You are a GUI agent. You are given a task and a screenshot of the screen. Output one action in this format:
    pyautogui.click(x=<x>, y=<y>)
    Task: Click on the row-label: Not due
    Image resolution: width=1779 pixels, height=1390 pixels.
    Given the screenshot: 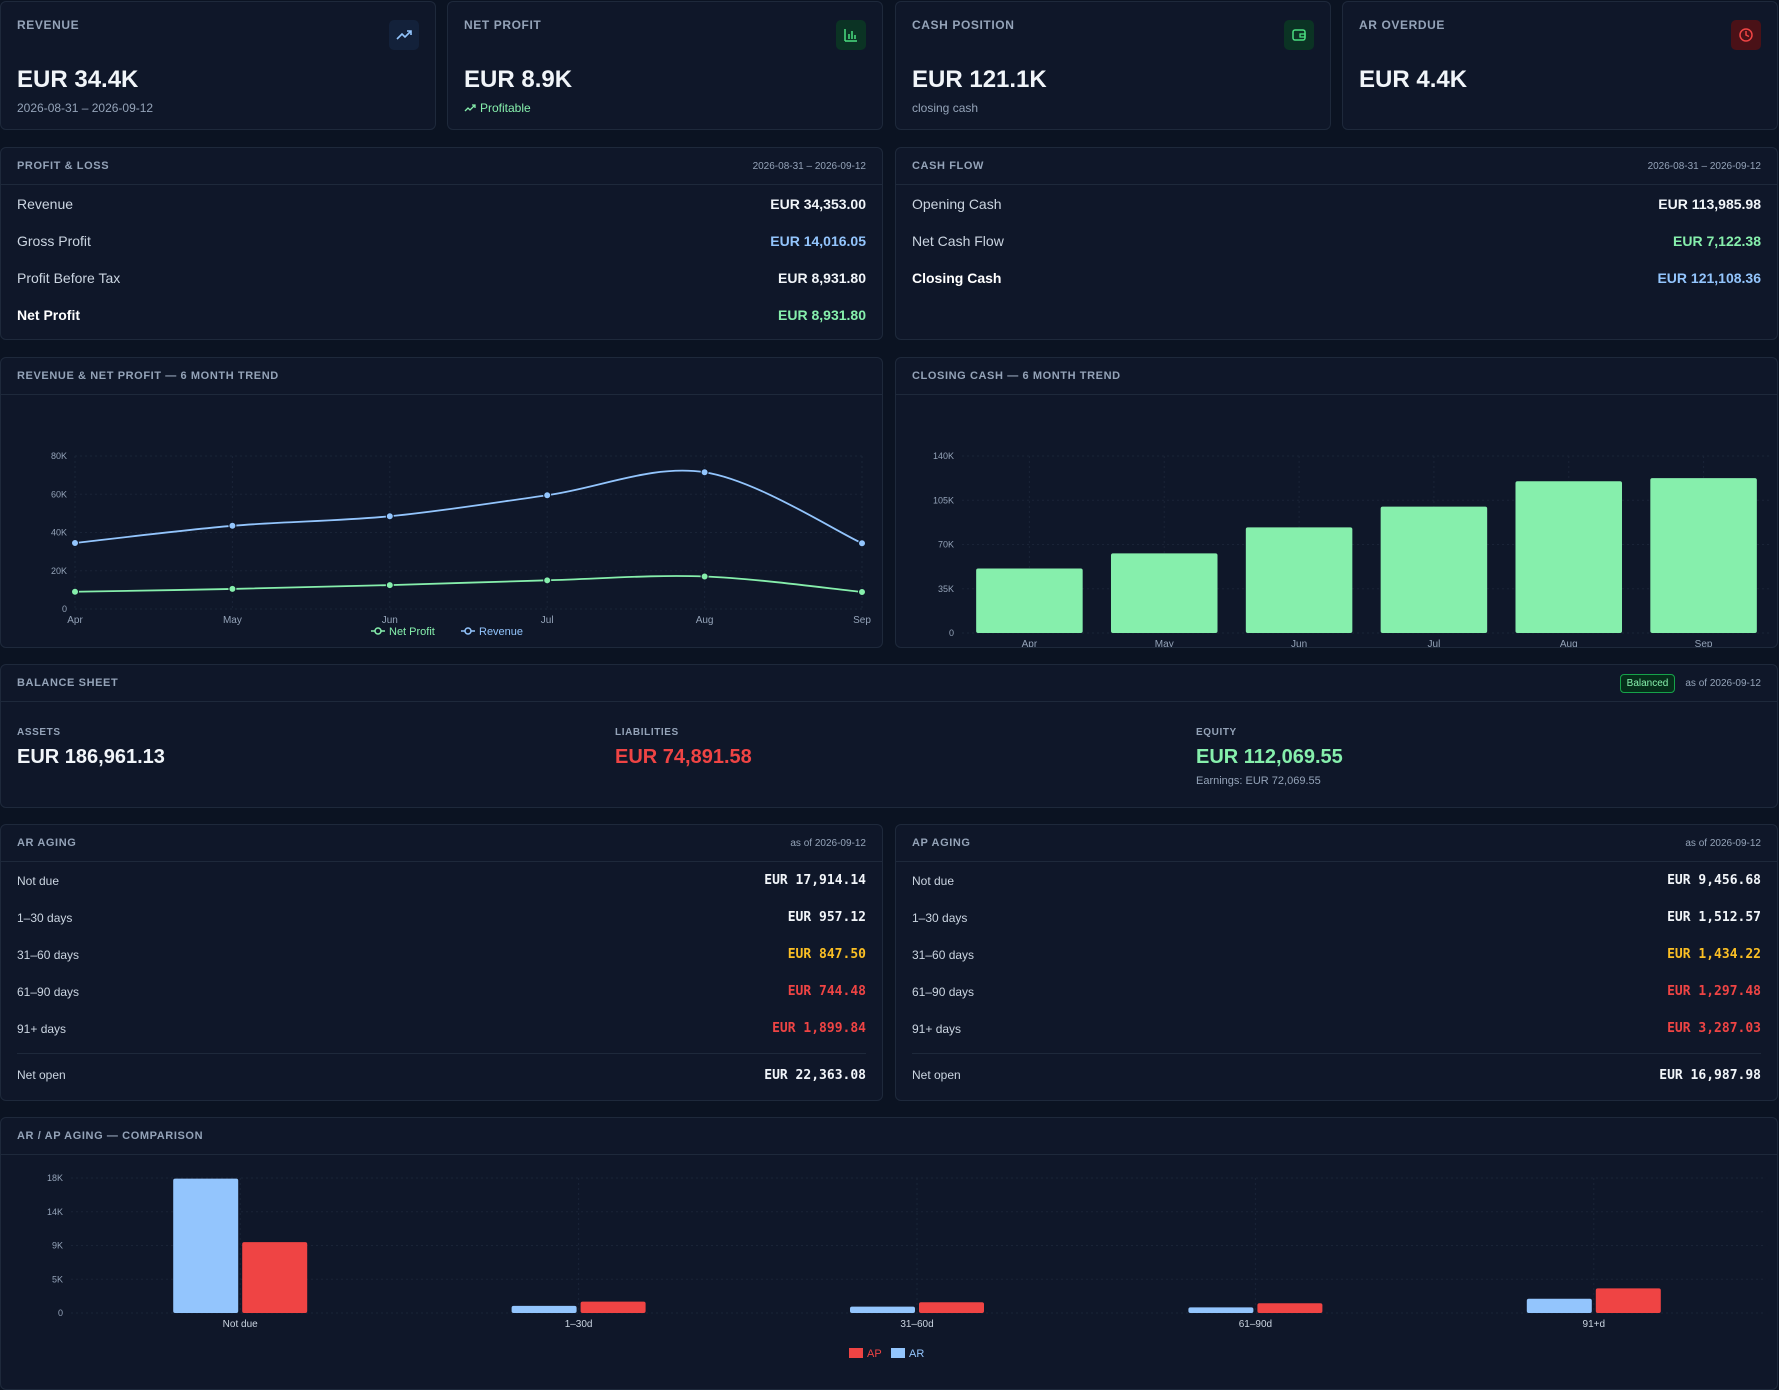 What is the action you would take?
    pyautogui.click(x=933, y=880)
    